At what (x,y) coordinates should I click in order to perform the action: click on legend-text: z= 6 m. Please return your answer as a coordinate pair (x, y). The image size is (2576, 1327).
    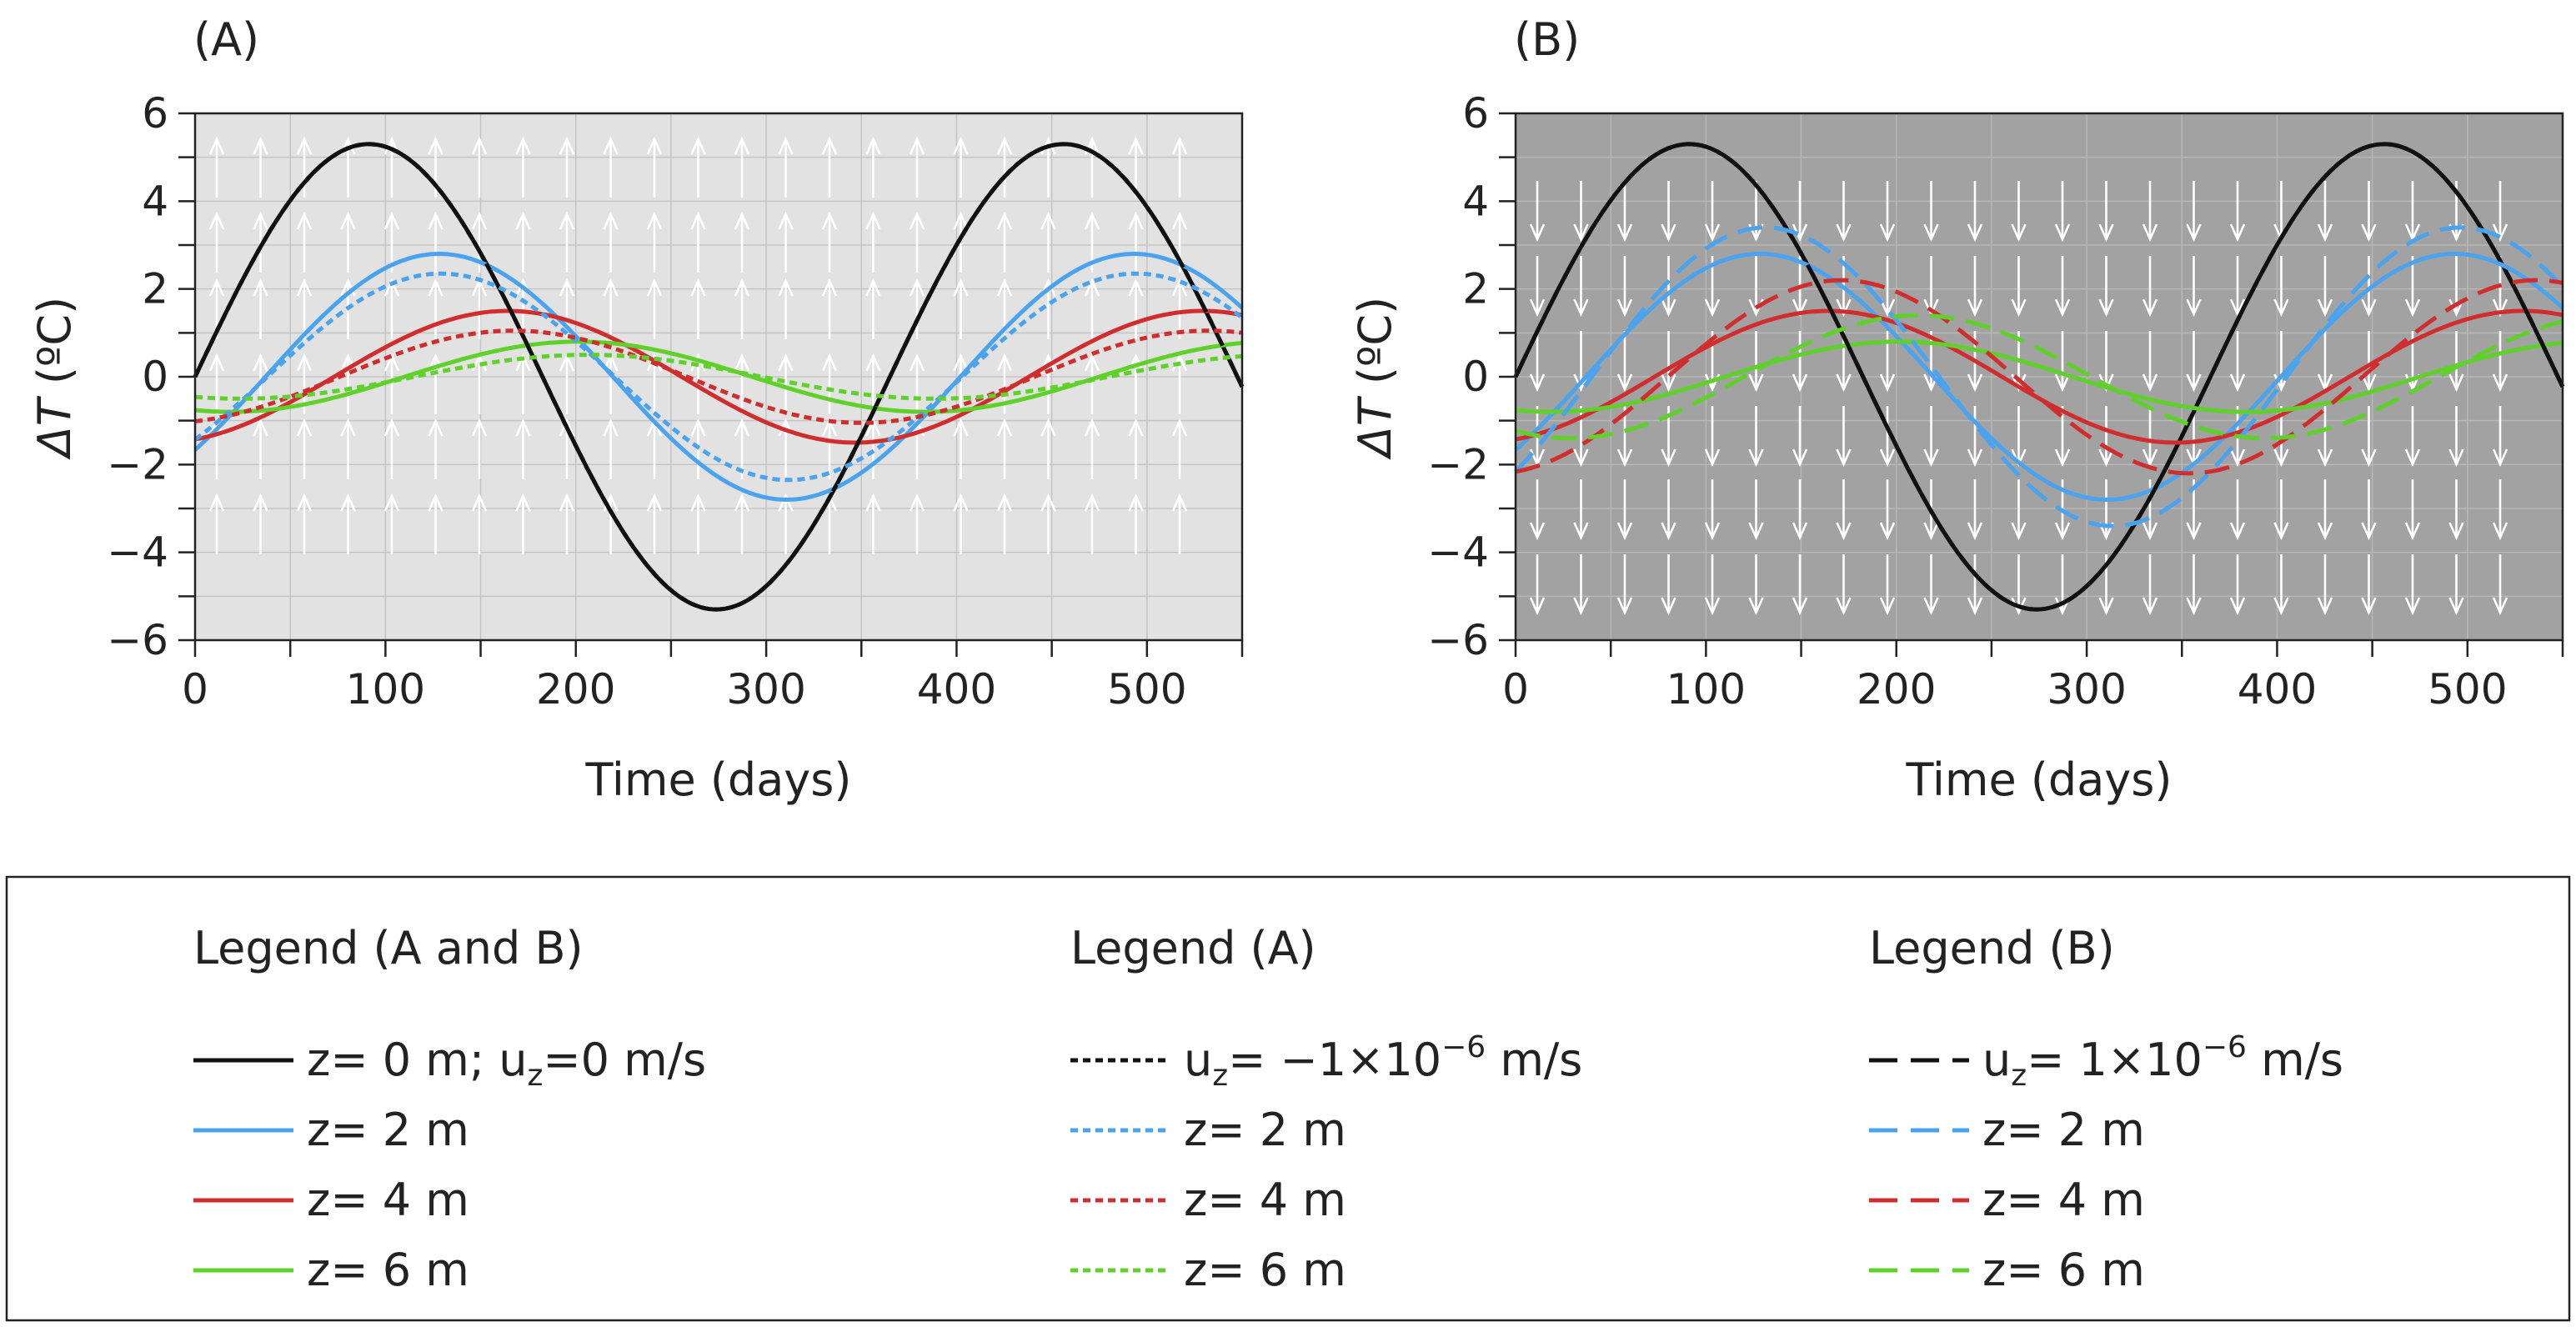
    Looking at the image, I should click on (388, 1270).